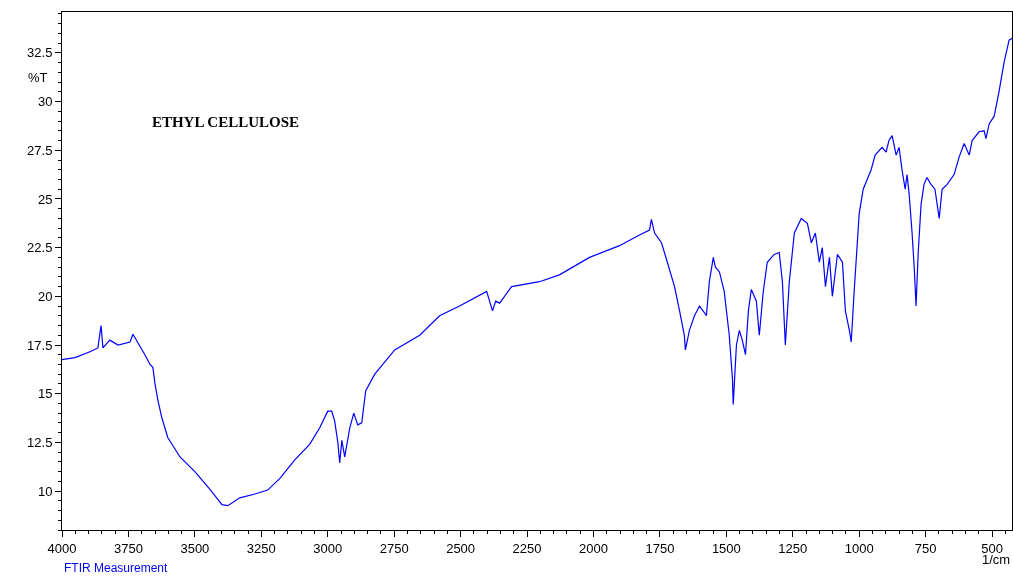 The height and width of the screenshot is (582, 1013). I want to click on y-tick-label: 17.5, so click(40, 345).